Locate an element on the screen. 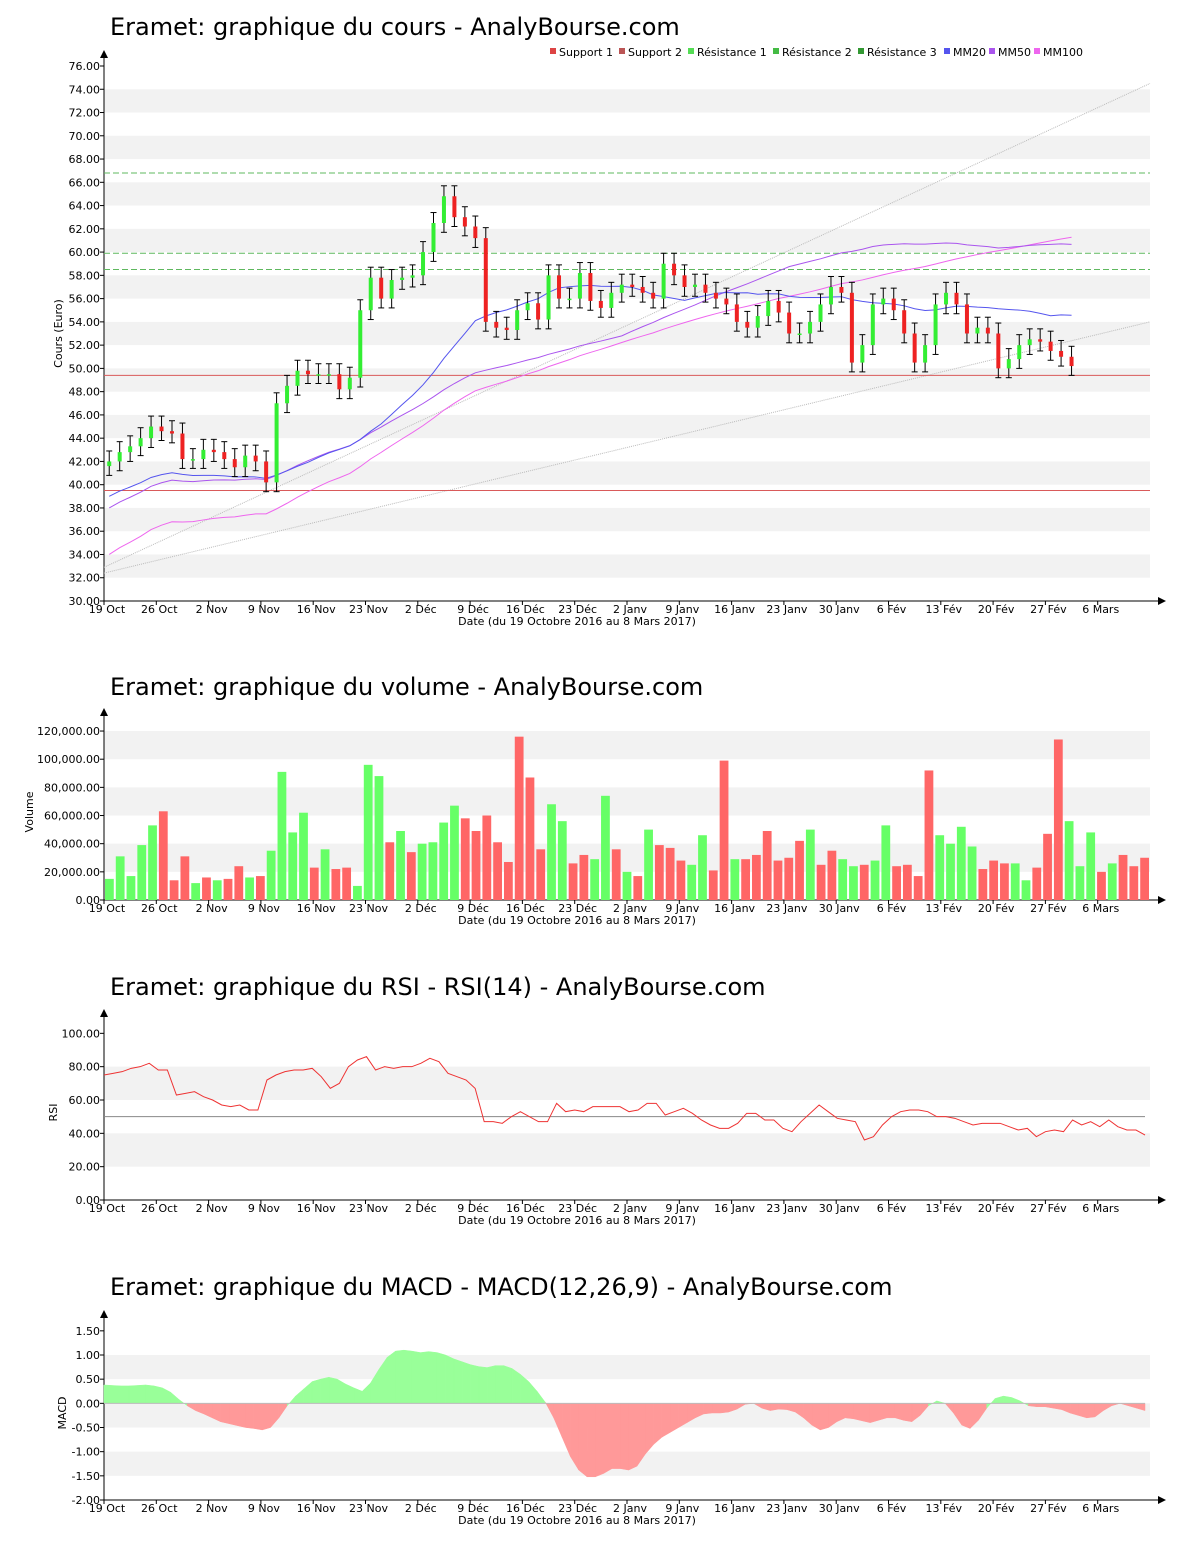 The width and height of the screenshot is (1200, 1550). x-tick-label: 13 Fév is located at coordinates (944, 1208).